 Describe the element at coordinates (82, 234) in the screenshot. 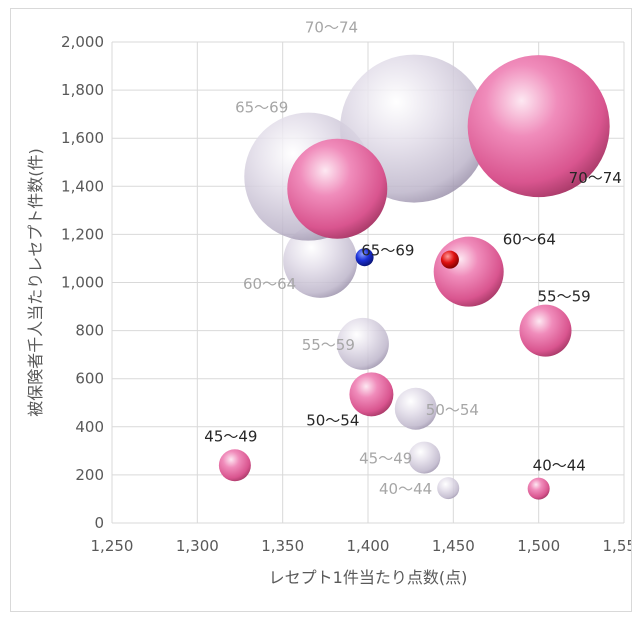

I see `y-tick-label: 1,200` at that location.